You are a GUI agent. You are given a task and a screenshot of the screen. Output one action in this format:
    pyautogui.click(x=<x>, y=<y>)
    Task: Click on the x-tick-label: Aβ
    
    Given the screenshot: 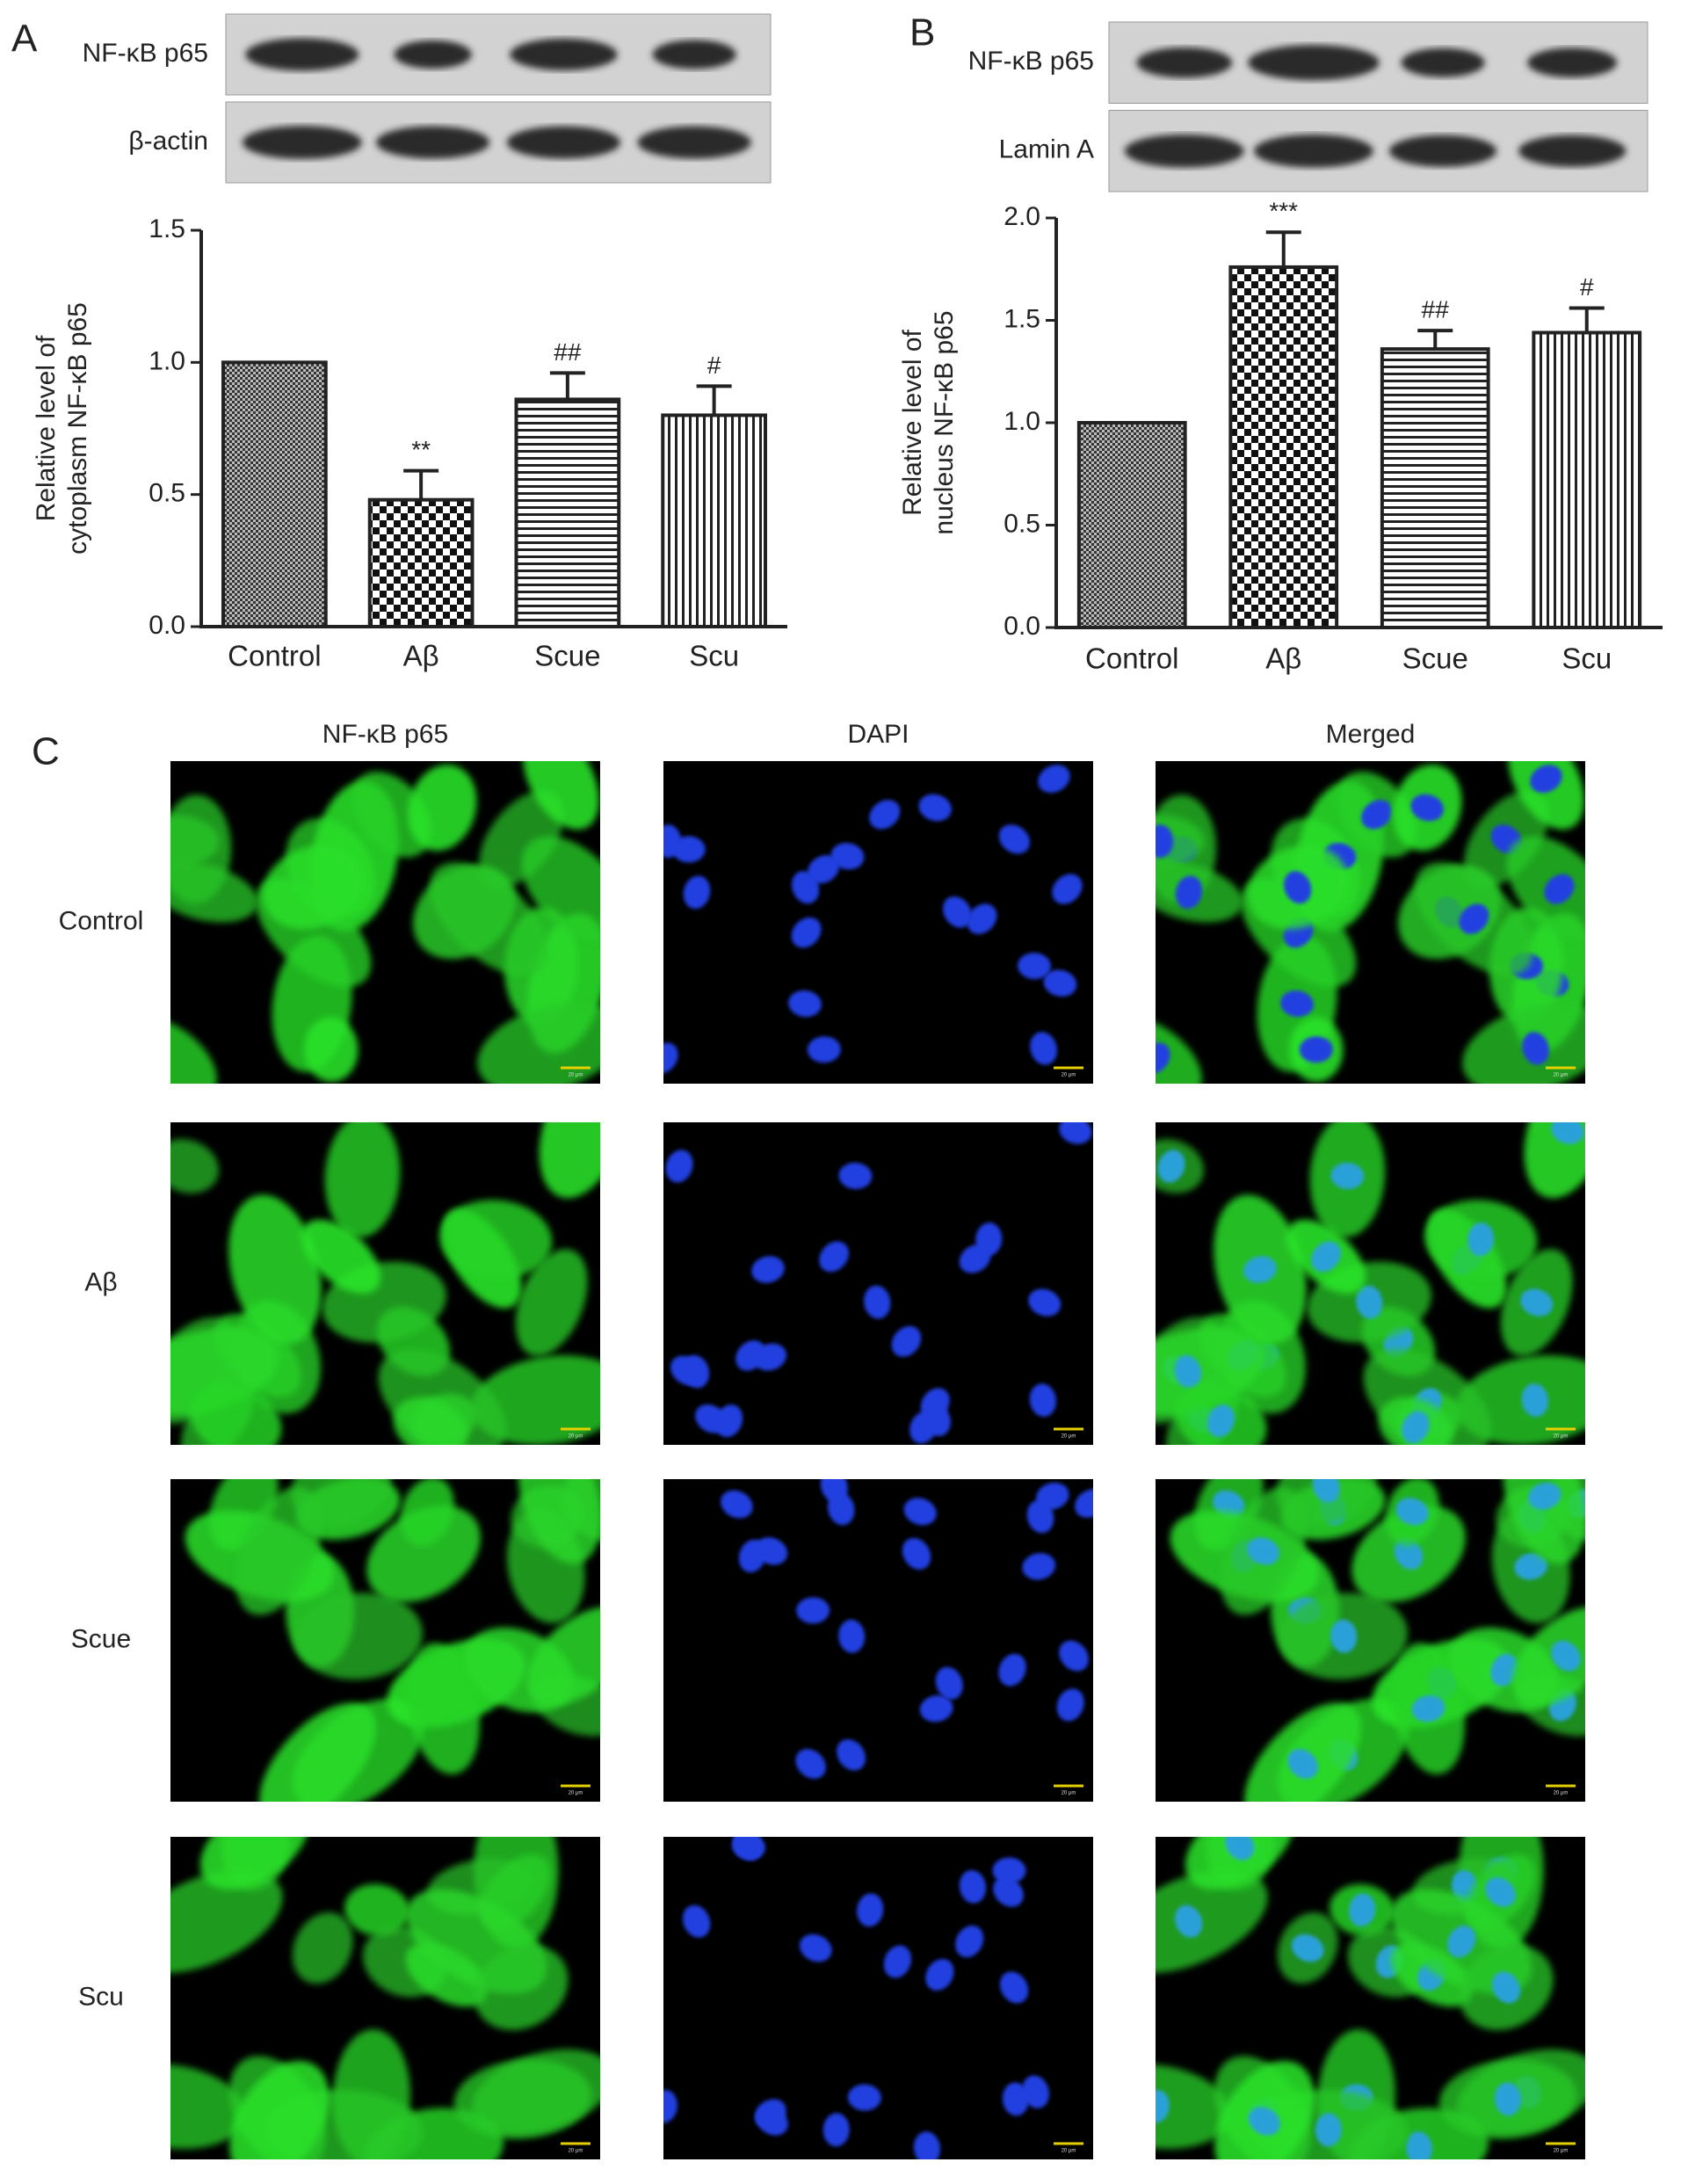 What is the action you would take?
    pyautogui.click(x=421, y=656)
    